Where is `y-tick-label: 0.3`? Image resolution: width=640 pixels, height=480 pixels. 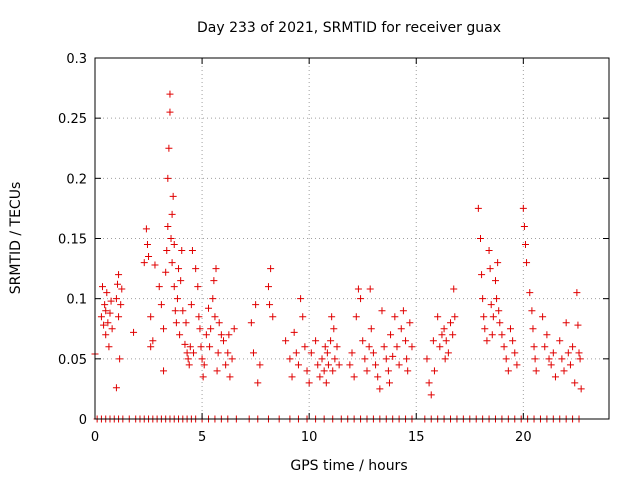
y-tick-label: 0.3 is located at coordinates (76, 59).